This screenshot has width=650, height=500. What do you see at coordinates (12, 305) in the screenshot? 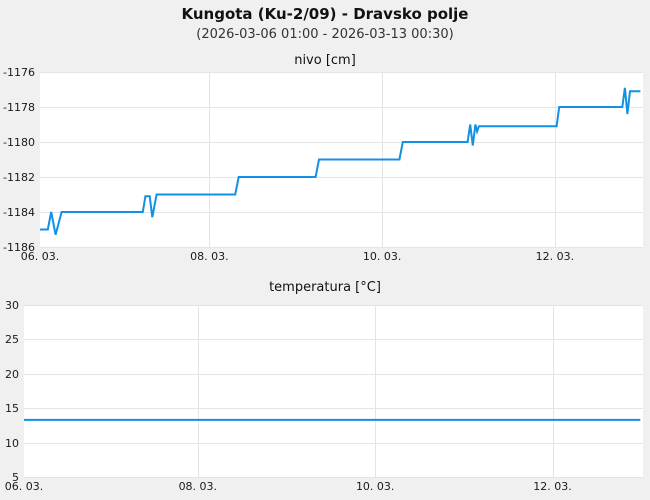
I see `tick-label-y: 30` at bounding box center [12, 305].